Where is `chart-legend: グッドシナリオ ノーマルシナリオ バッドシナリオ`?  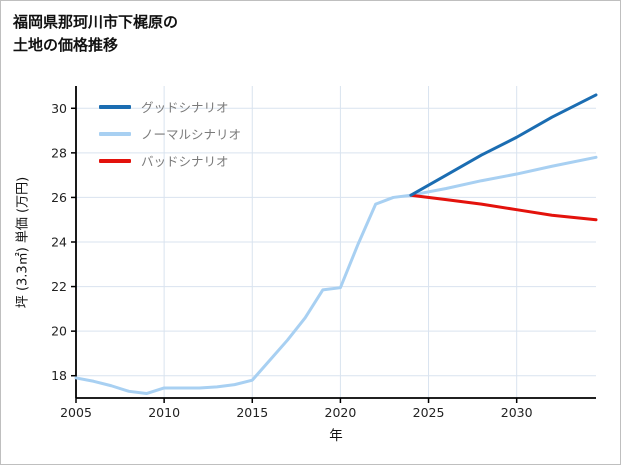 chart-legend: グッドシナリオ ノーマルシナリオ バッドシナリオ is located at coordinates (170, 133).